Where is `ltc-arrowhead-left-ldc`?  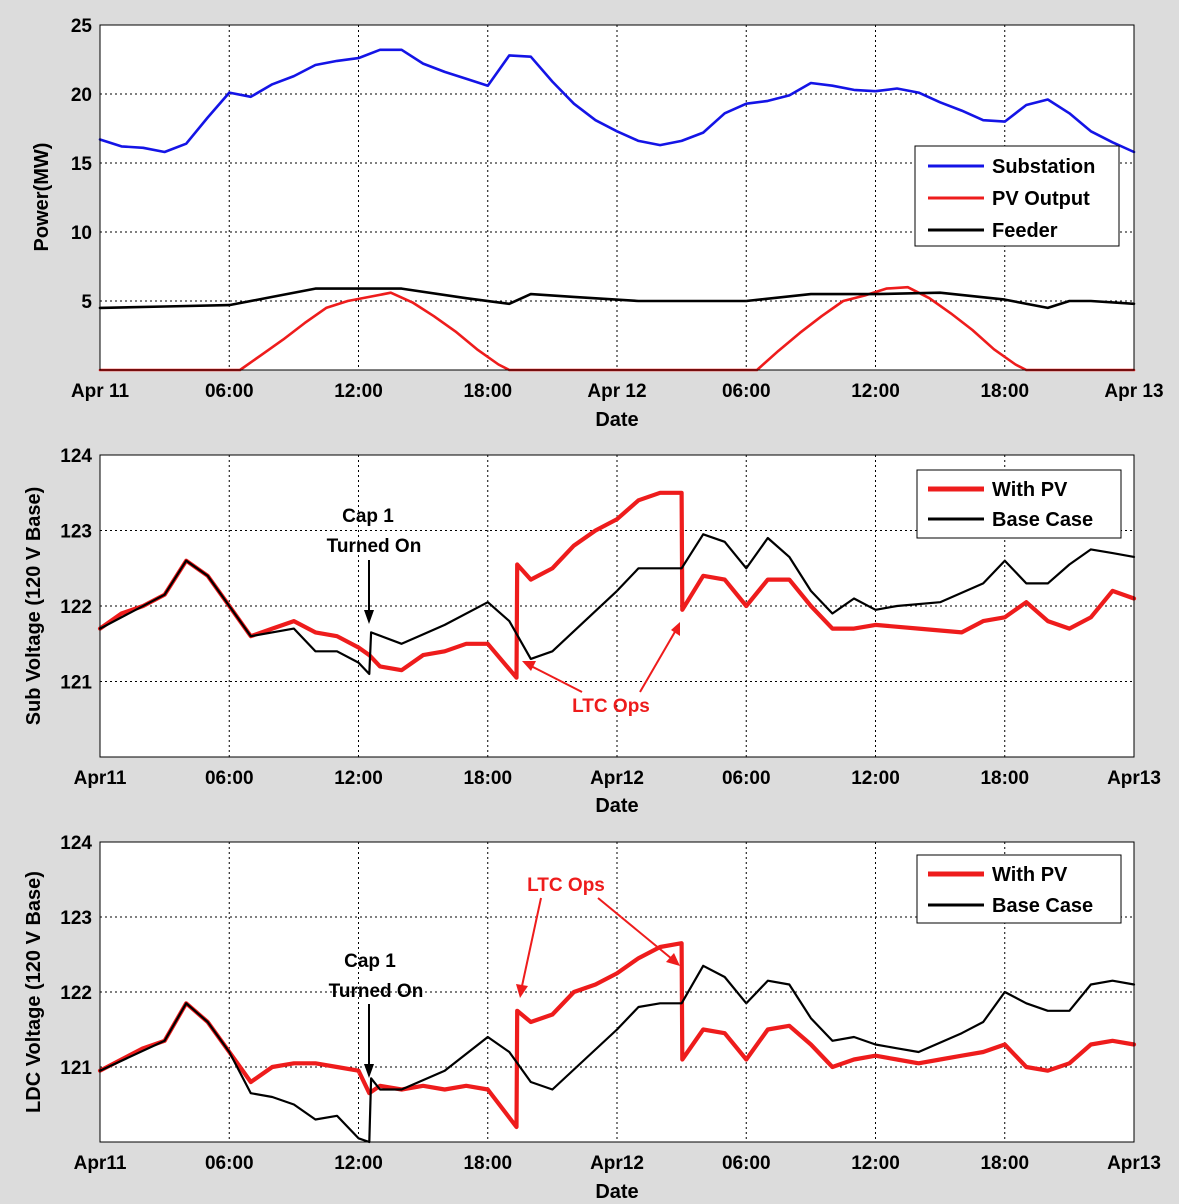 ltc-arrowhead-left-ldc is located at coordinates (522, 991).